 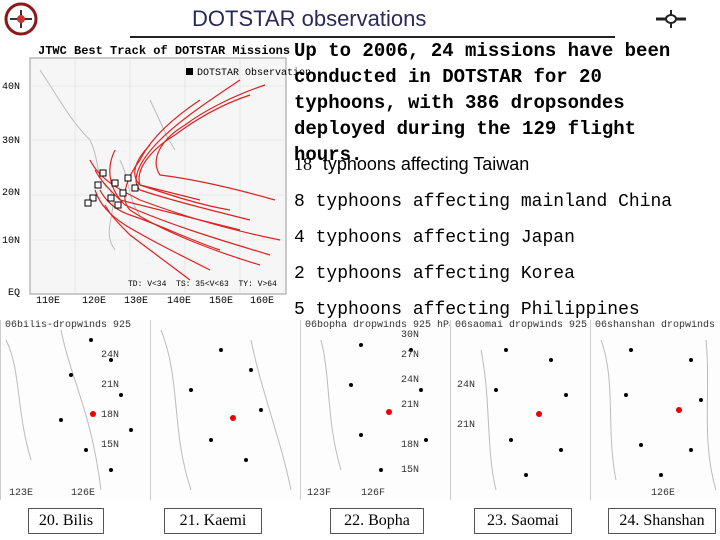 I want to click on stat-china: 8 typhoons affecting mainland China, so click(x=483, y=202).